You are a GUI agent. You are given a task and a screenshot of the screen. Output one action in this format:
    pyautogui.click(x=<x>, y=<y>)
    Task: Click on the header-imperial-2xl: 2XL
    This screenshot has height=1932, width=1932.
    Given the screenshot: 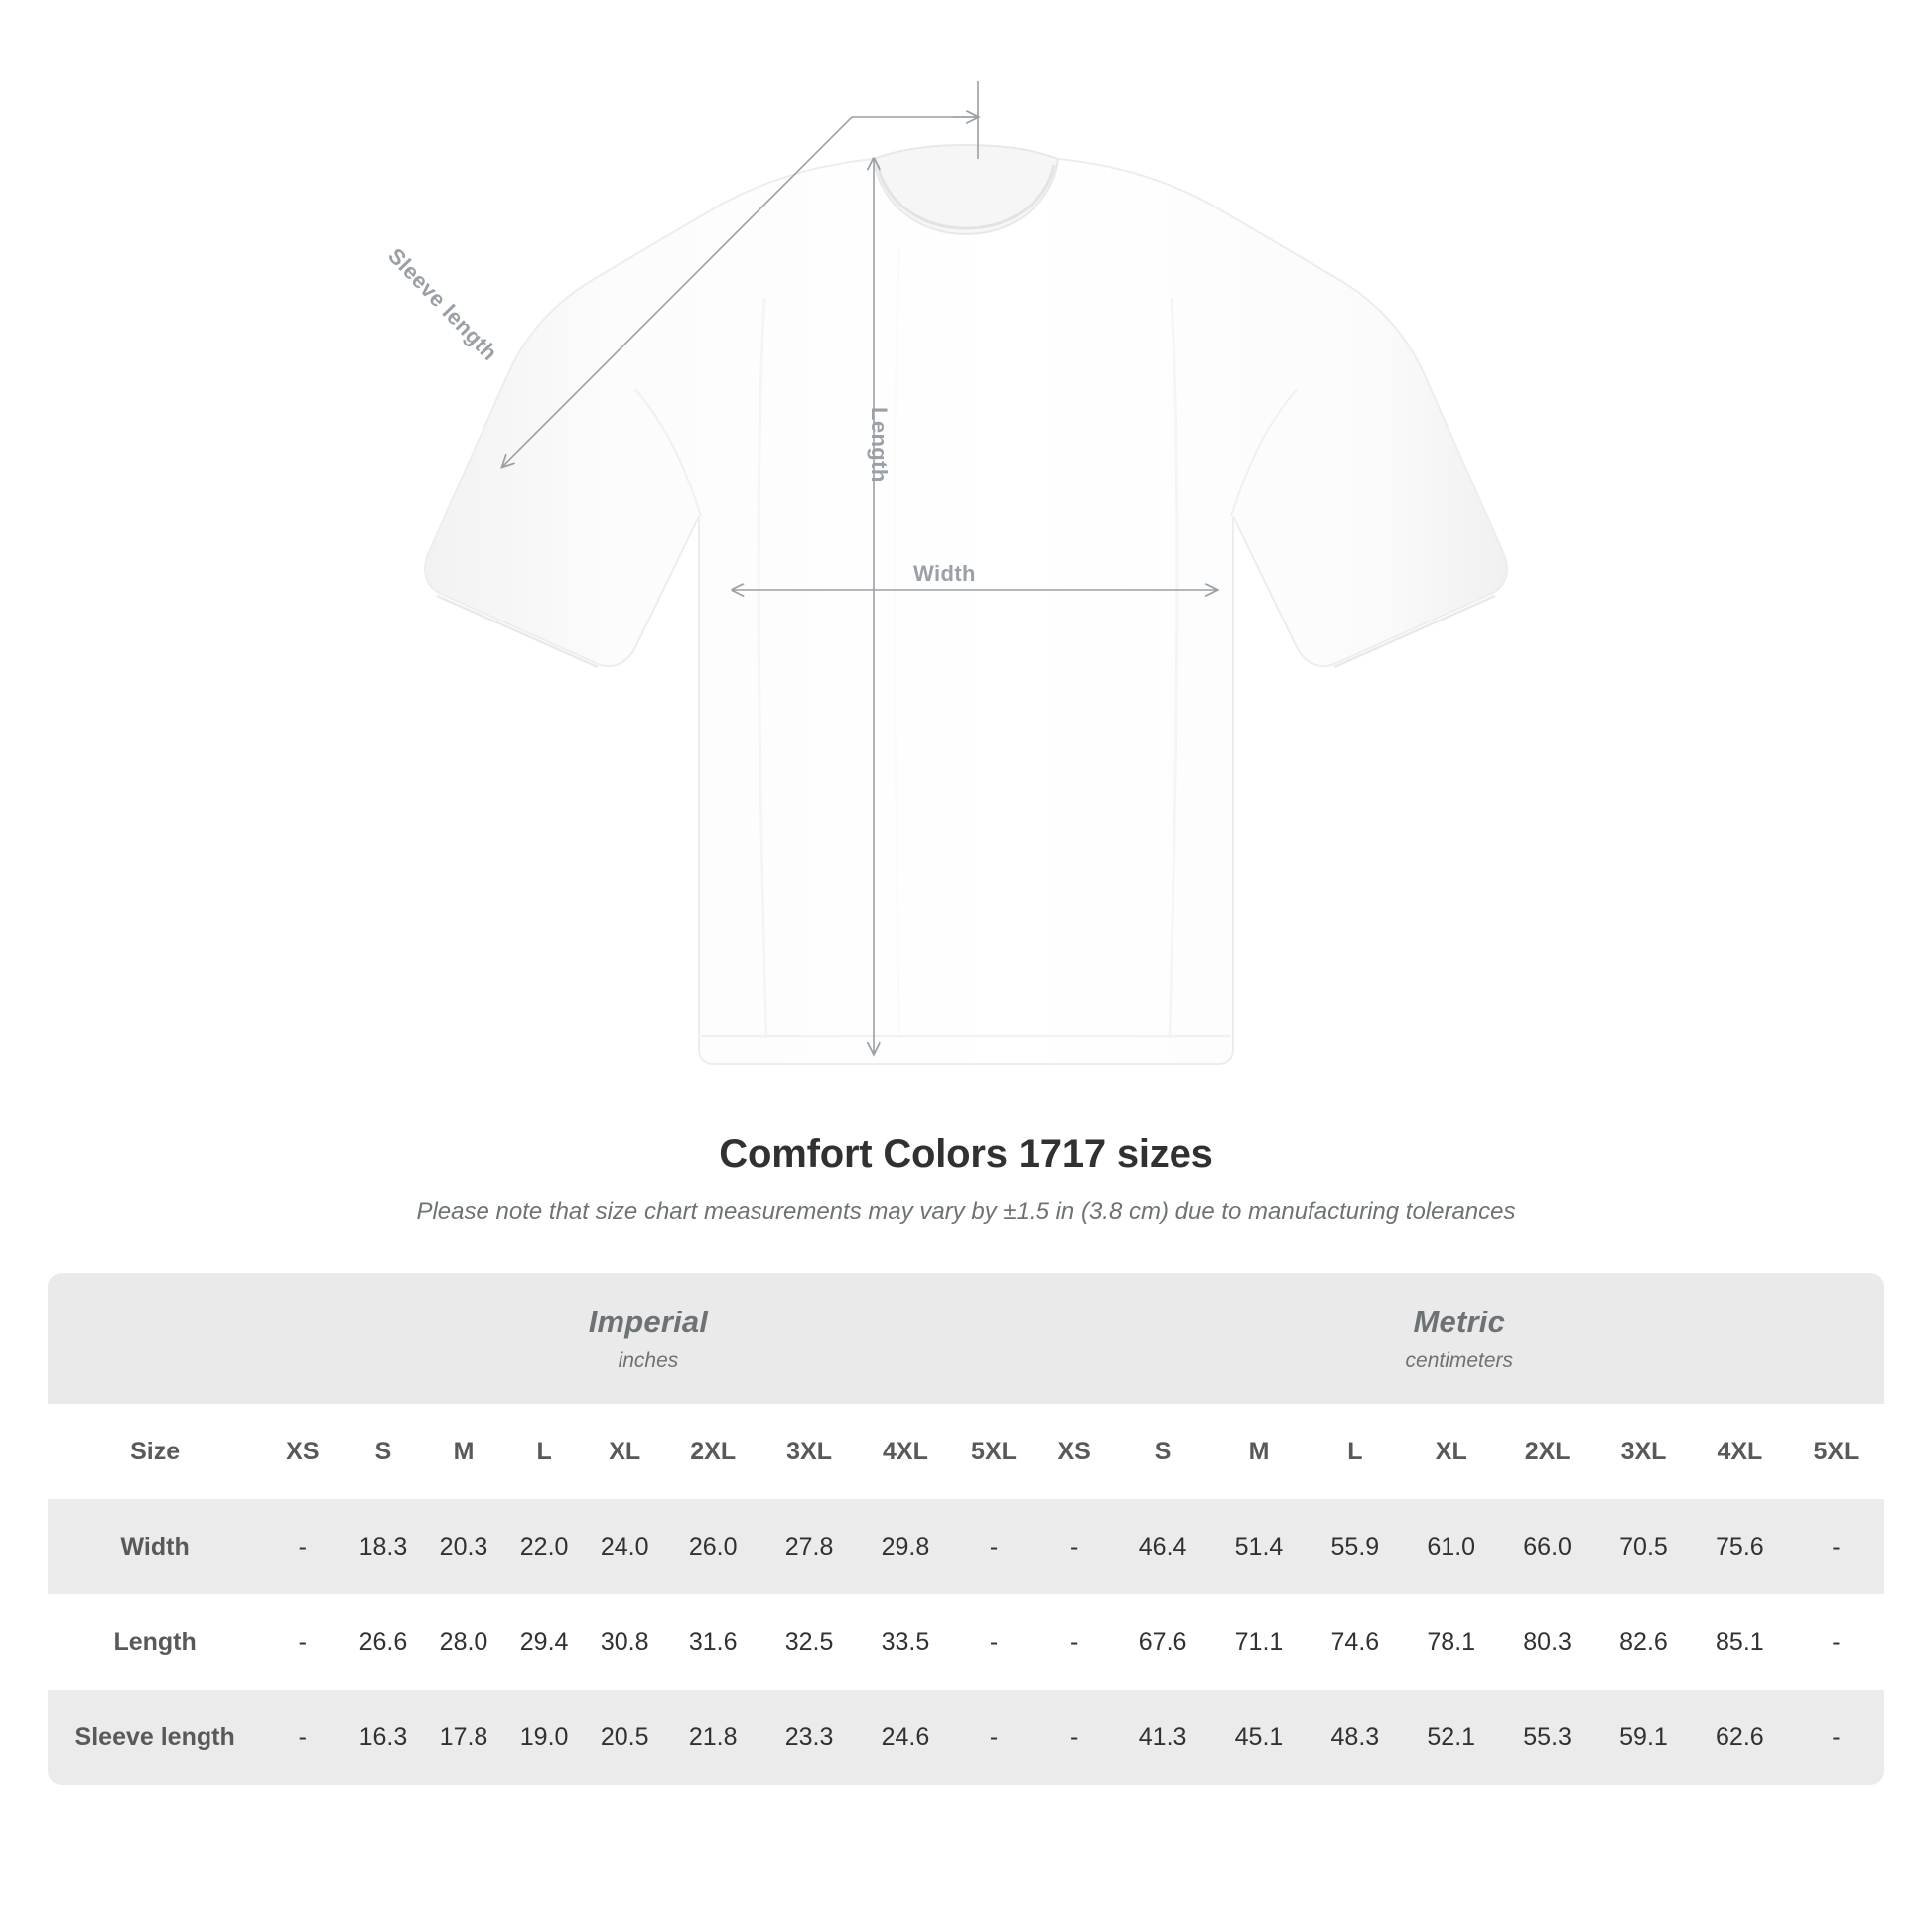 What is the action you would take?
    pyautogui.click(x=712, y=1451)
    